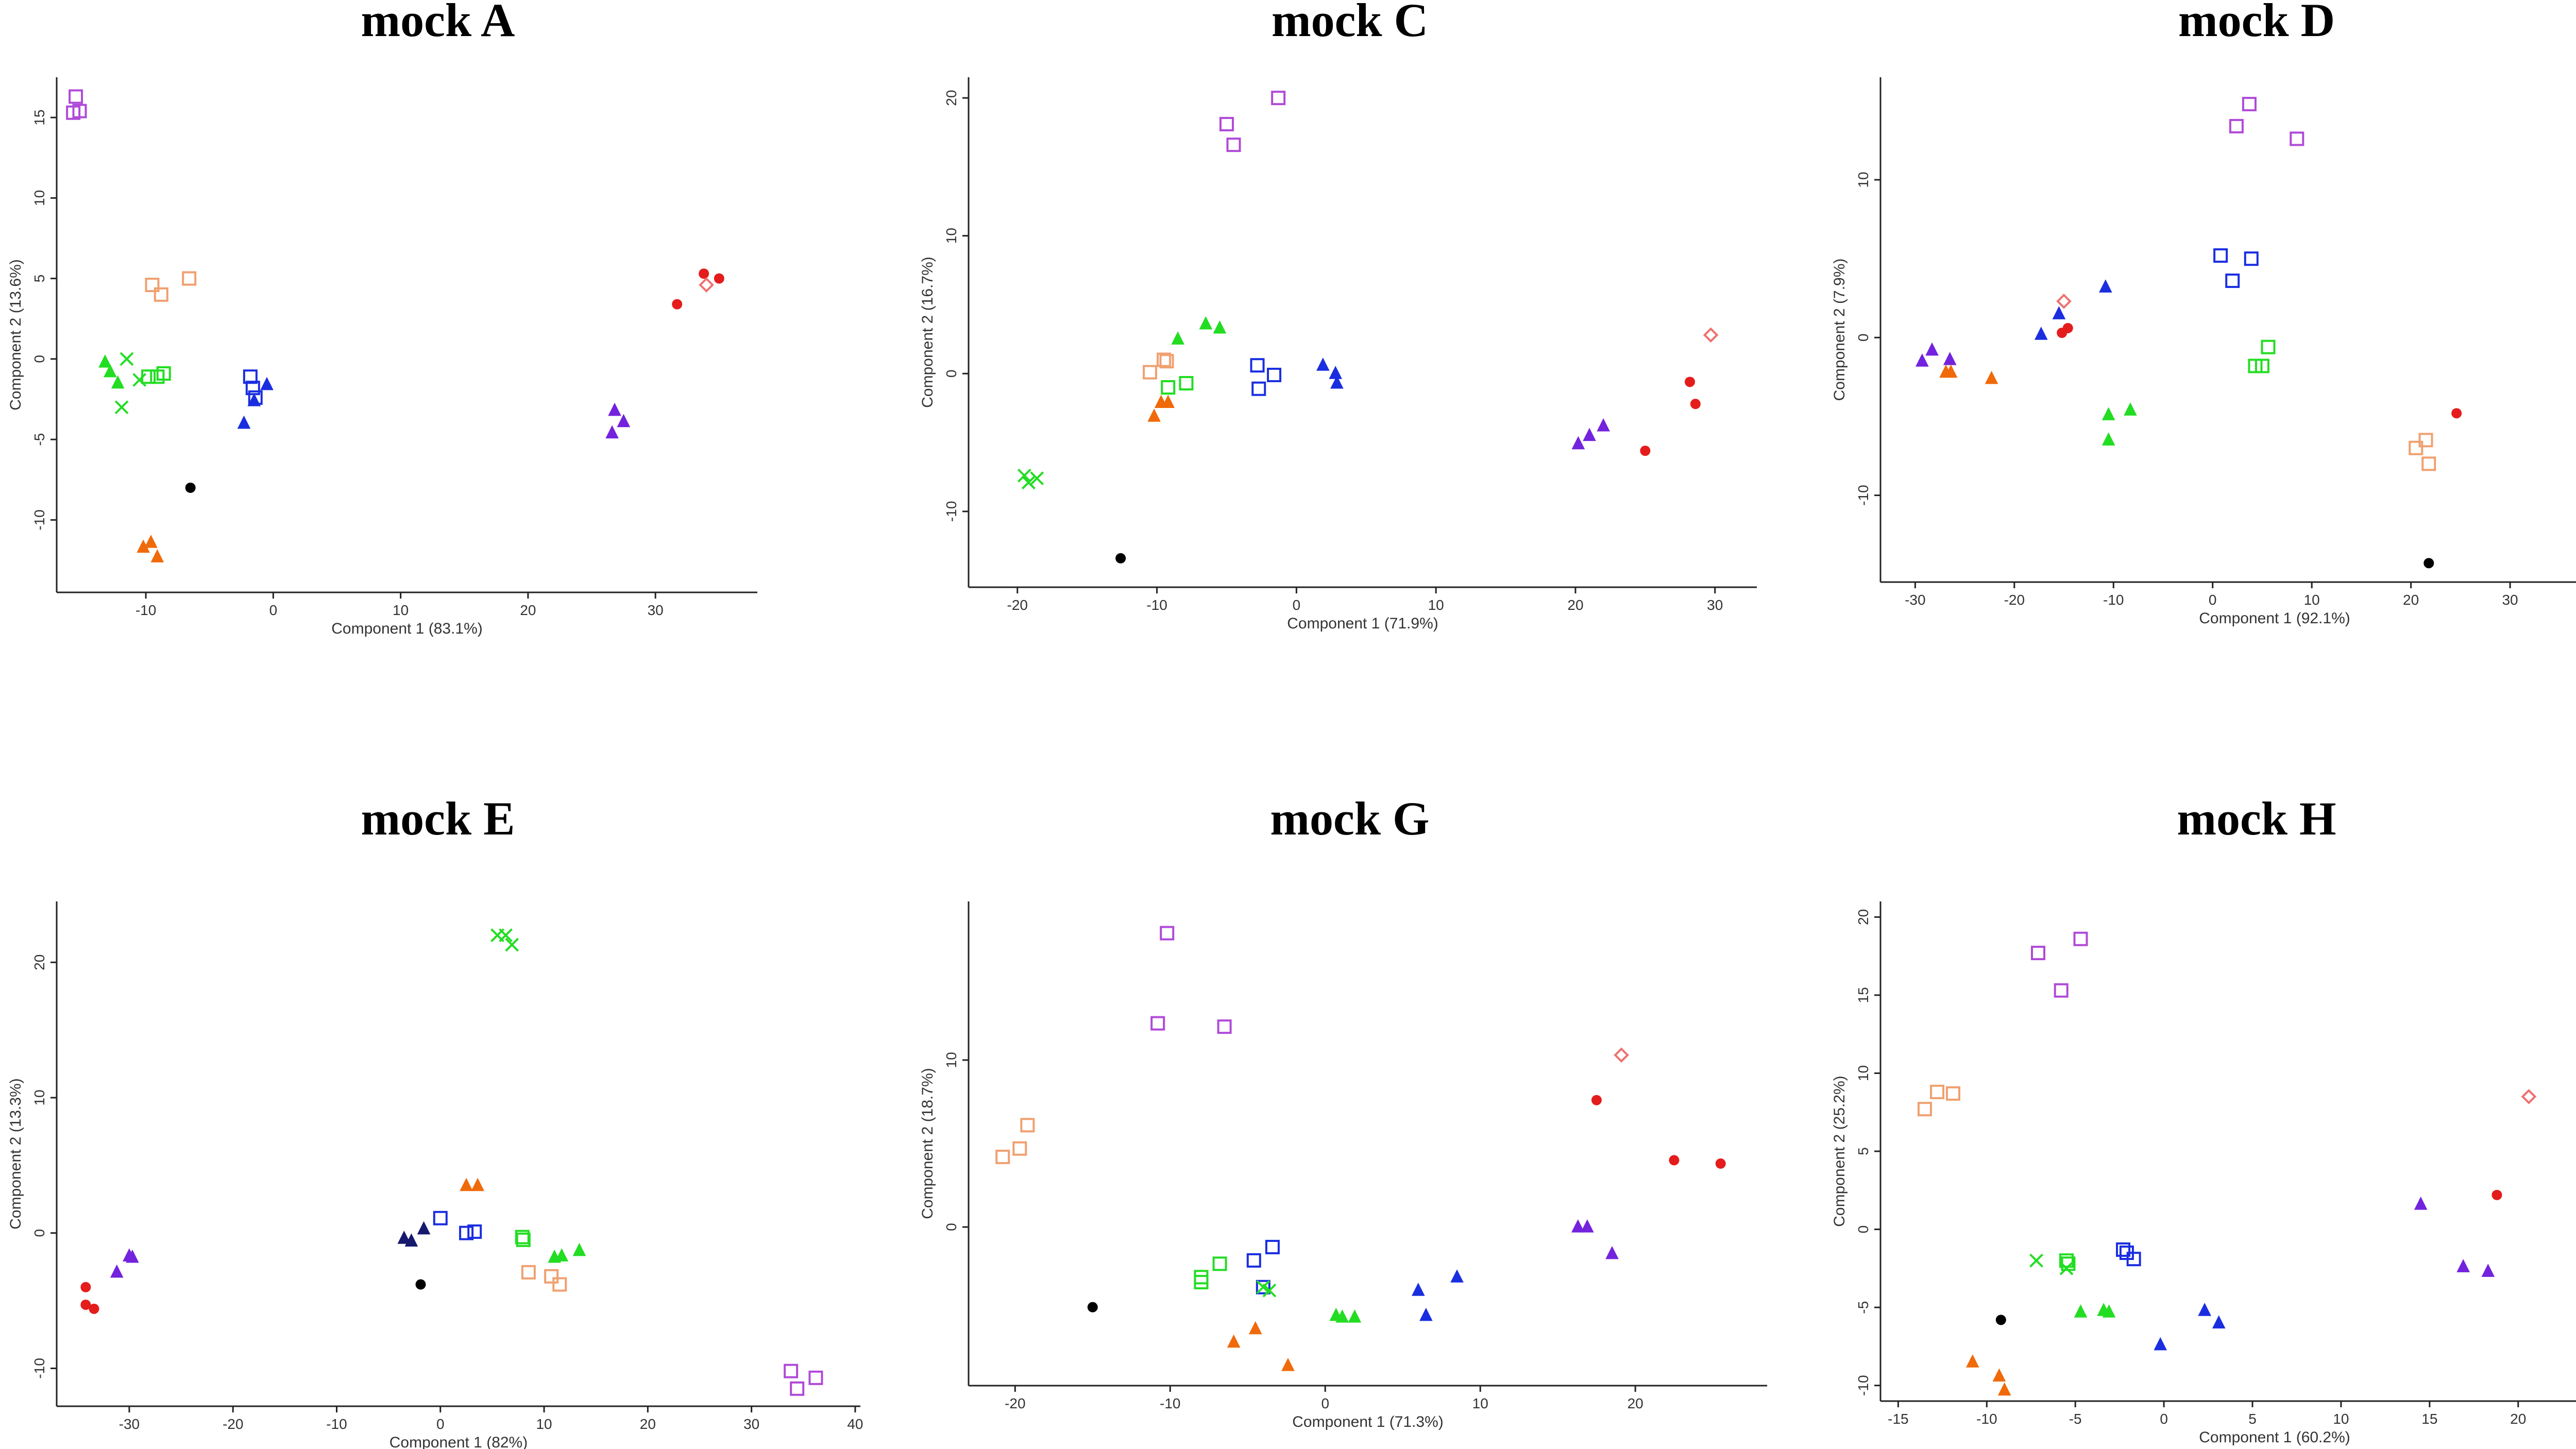 Image resolution: width=2576 pixels, height=1449 pixels. I want to click on y-tick-label: -5, so click(1863, 1307).